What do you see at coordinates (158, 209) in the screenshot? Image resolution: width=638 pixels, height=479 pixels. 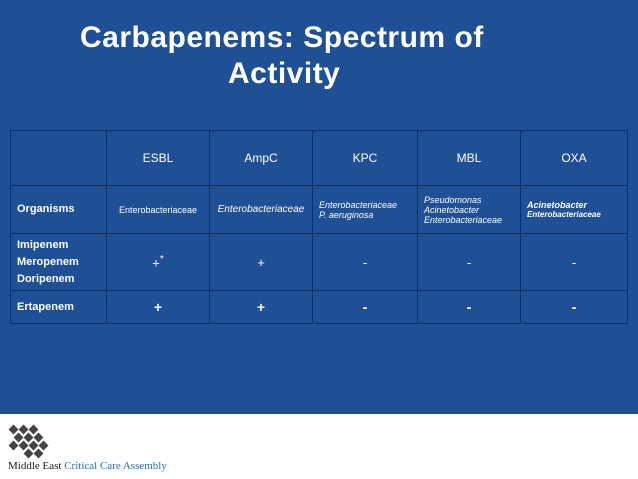 I see `organisms-esbl: Enterobacteriaceae` at bounding box center [158, 209].